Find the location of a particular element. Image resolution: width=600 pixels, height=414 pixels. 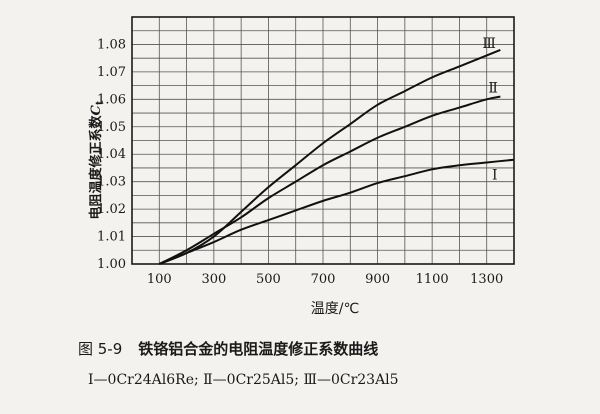

x-axis: 100 300 500 700 900 1100 1300 is located at coordinates (325, 279).